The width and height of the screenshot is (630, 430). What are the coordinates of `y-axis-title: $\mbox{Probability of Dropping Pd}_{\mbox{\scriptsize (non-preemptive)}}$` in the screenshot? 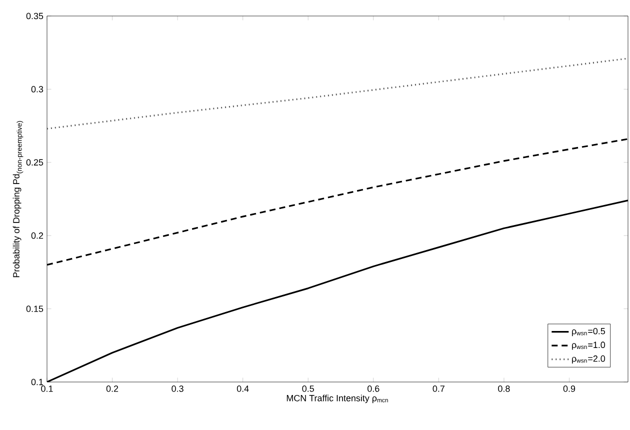 It's located at (18, 199).